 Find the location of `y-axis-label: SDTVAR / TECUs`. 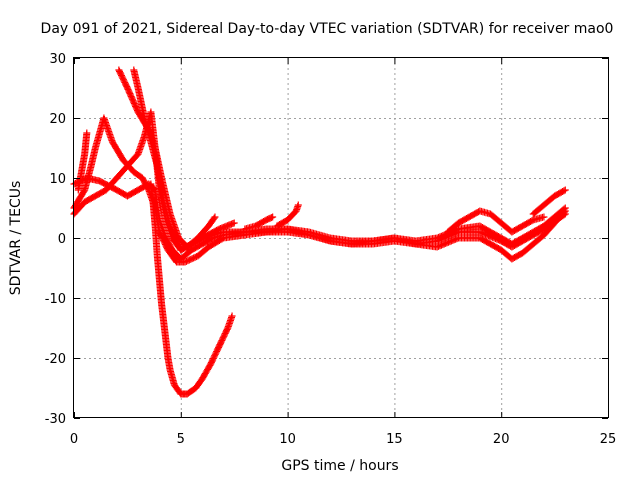

y-axis-label: SDTVAR / TECUs is located at coordinates (16, 238).